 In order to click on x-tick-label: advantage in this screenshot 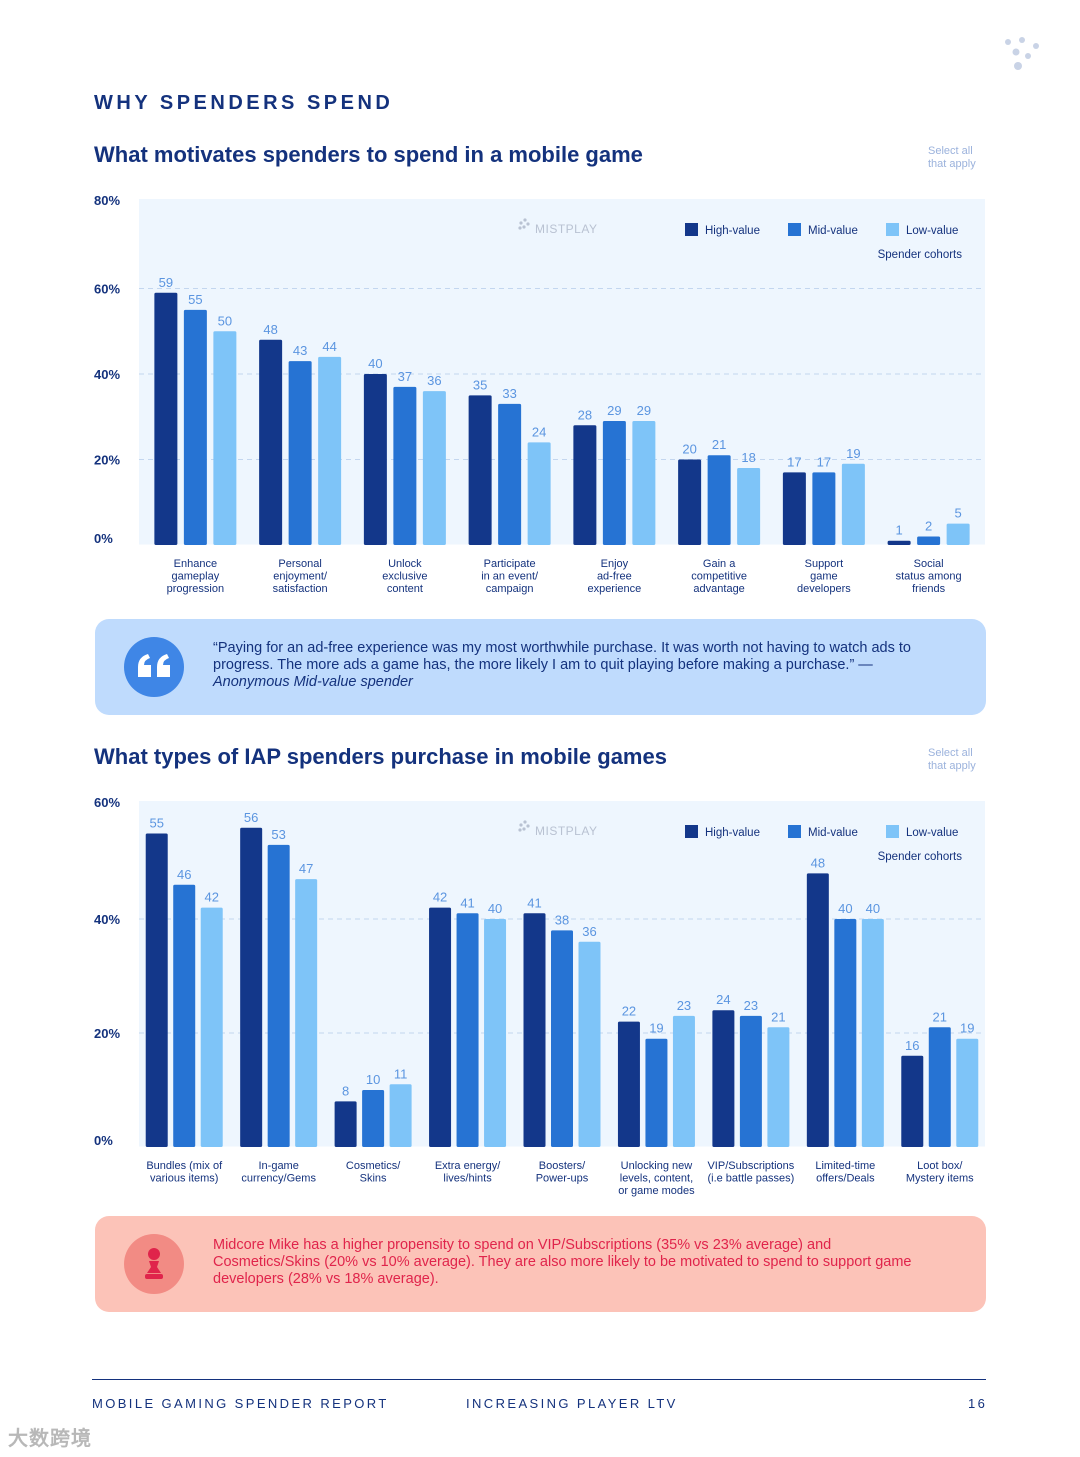, I will do `click(718, 589)`.